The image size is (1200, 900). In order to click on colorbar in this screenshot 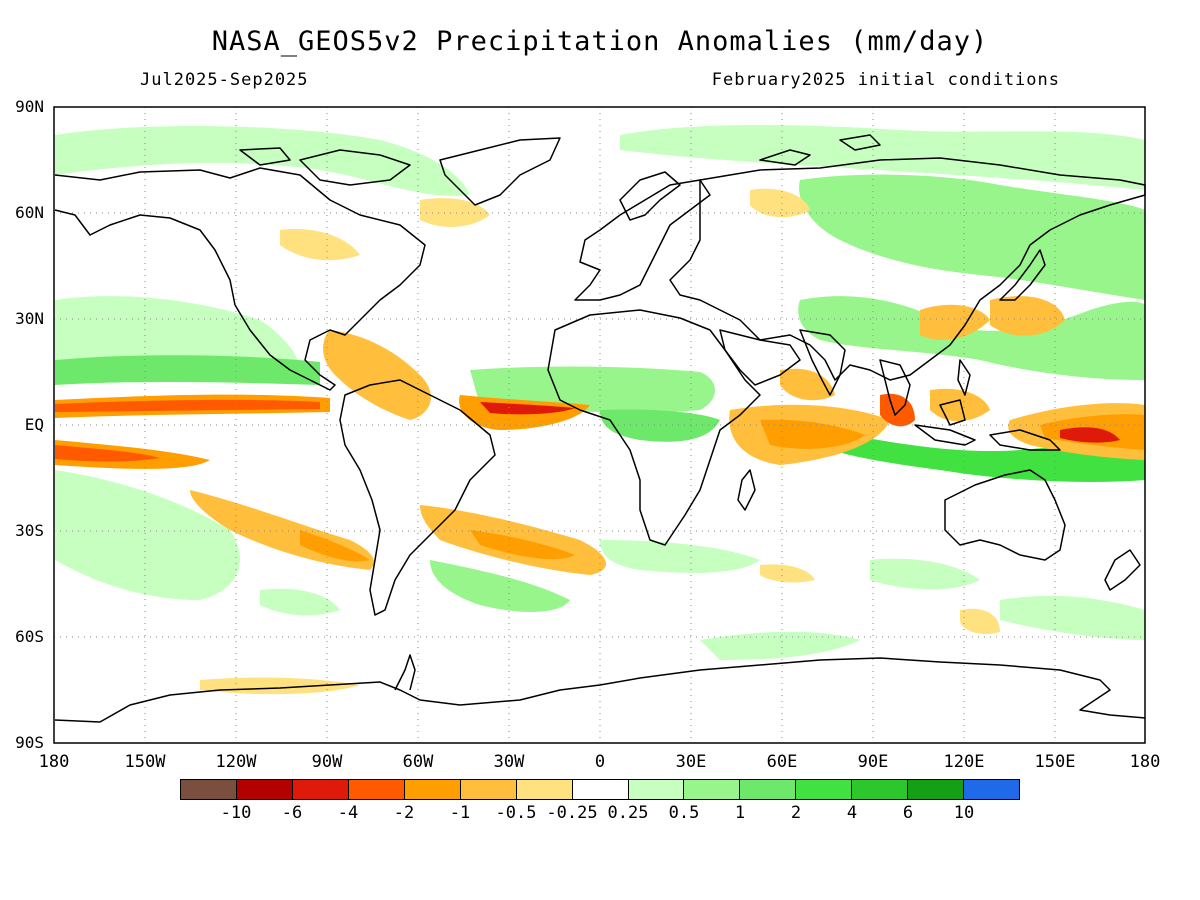, I will do `click(600, 789)`.